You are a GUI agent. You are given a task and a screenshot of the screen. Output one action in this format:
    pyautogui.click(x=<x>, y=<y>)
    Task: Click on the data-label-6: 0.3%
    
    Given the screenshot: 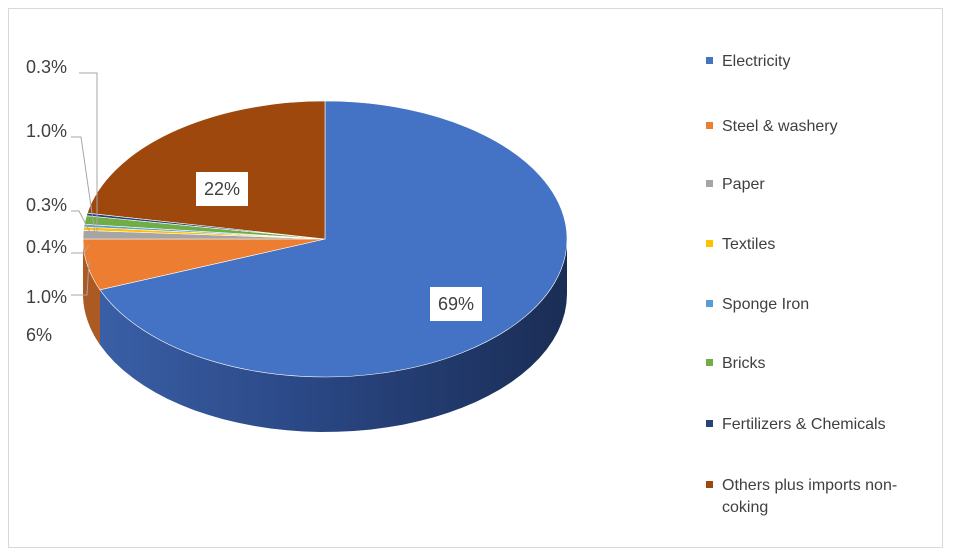 What is the action you would take?
    pyautogui.click(x=46, y=67)
    